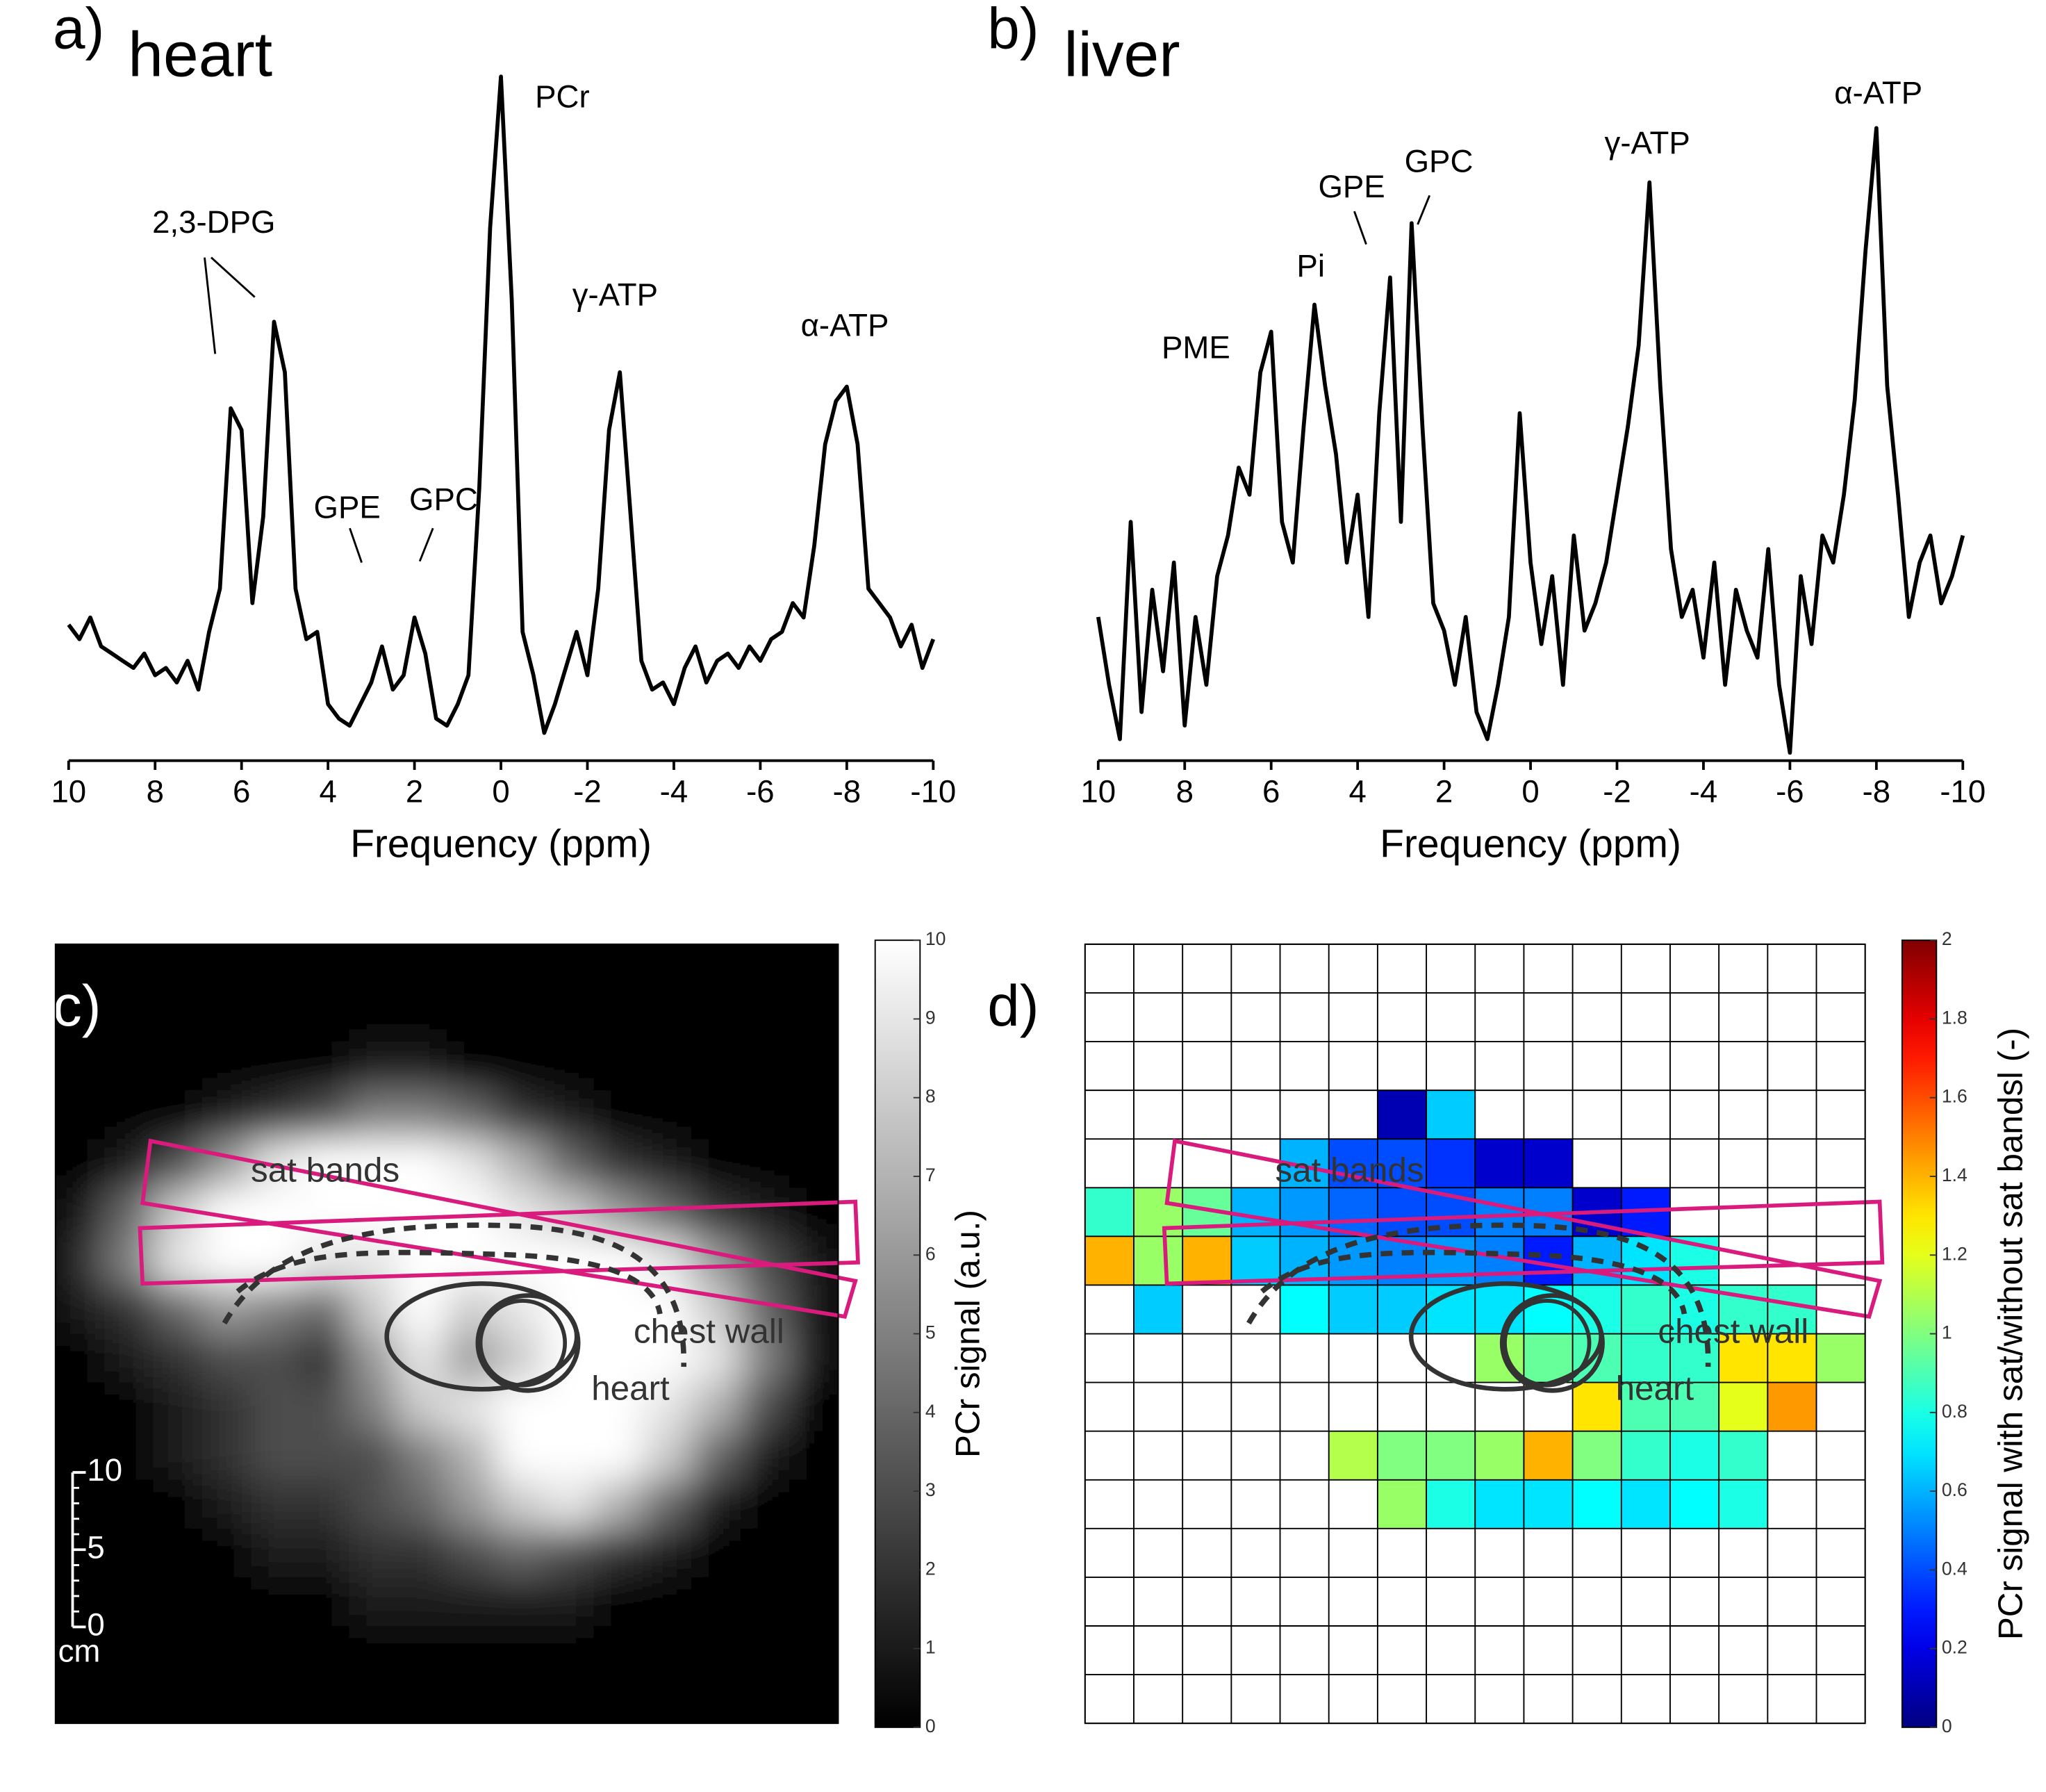 The height and width of the screenshot is (1792, 2046). Describe the element at coordinates (709, 1332) in the screenshot. I see `overlay-label: chest wall` at that location.